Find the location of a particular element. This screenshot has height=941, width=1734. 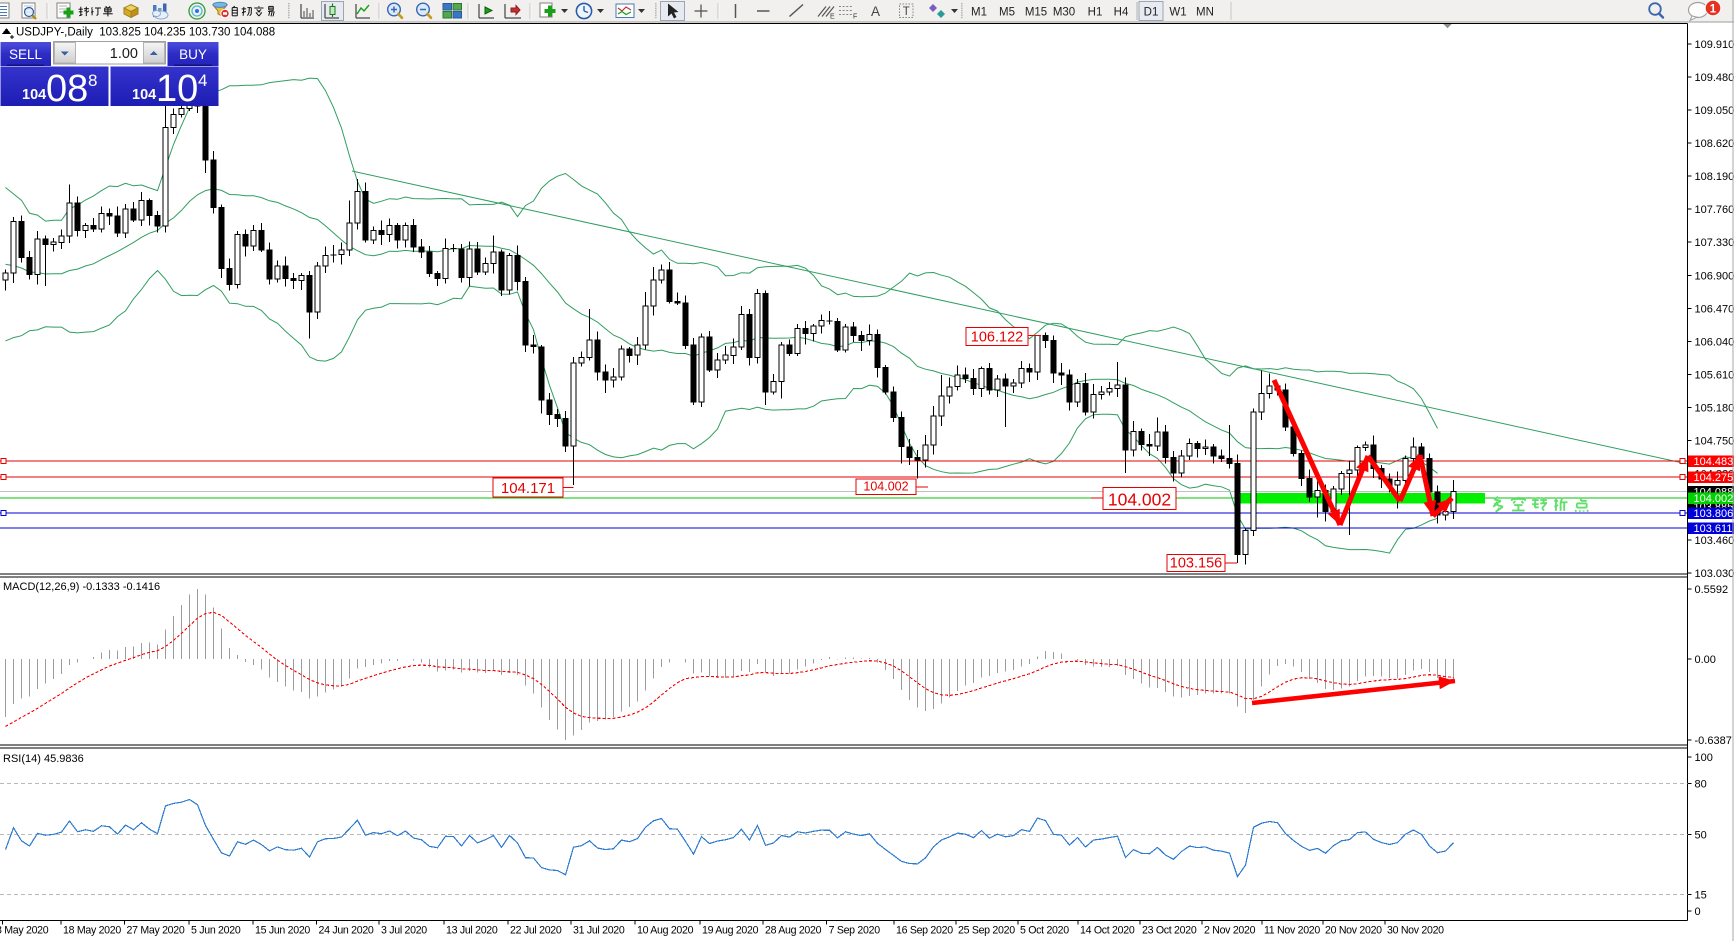

svg-text: 10 Aug 2020 is located at coordinates (665, 931).